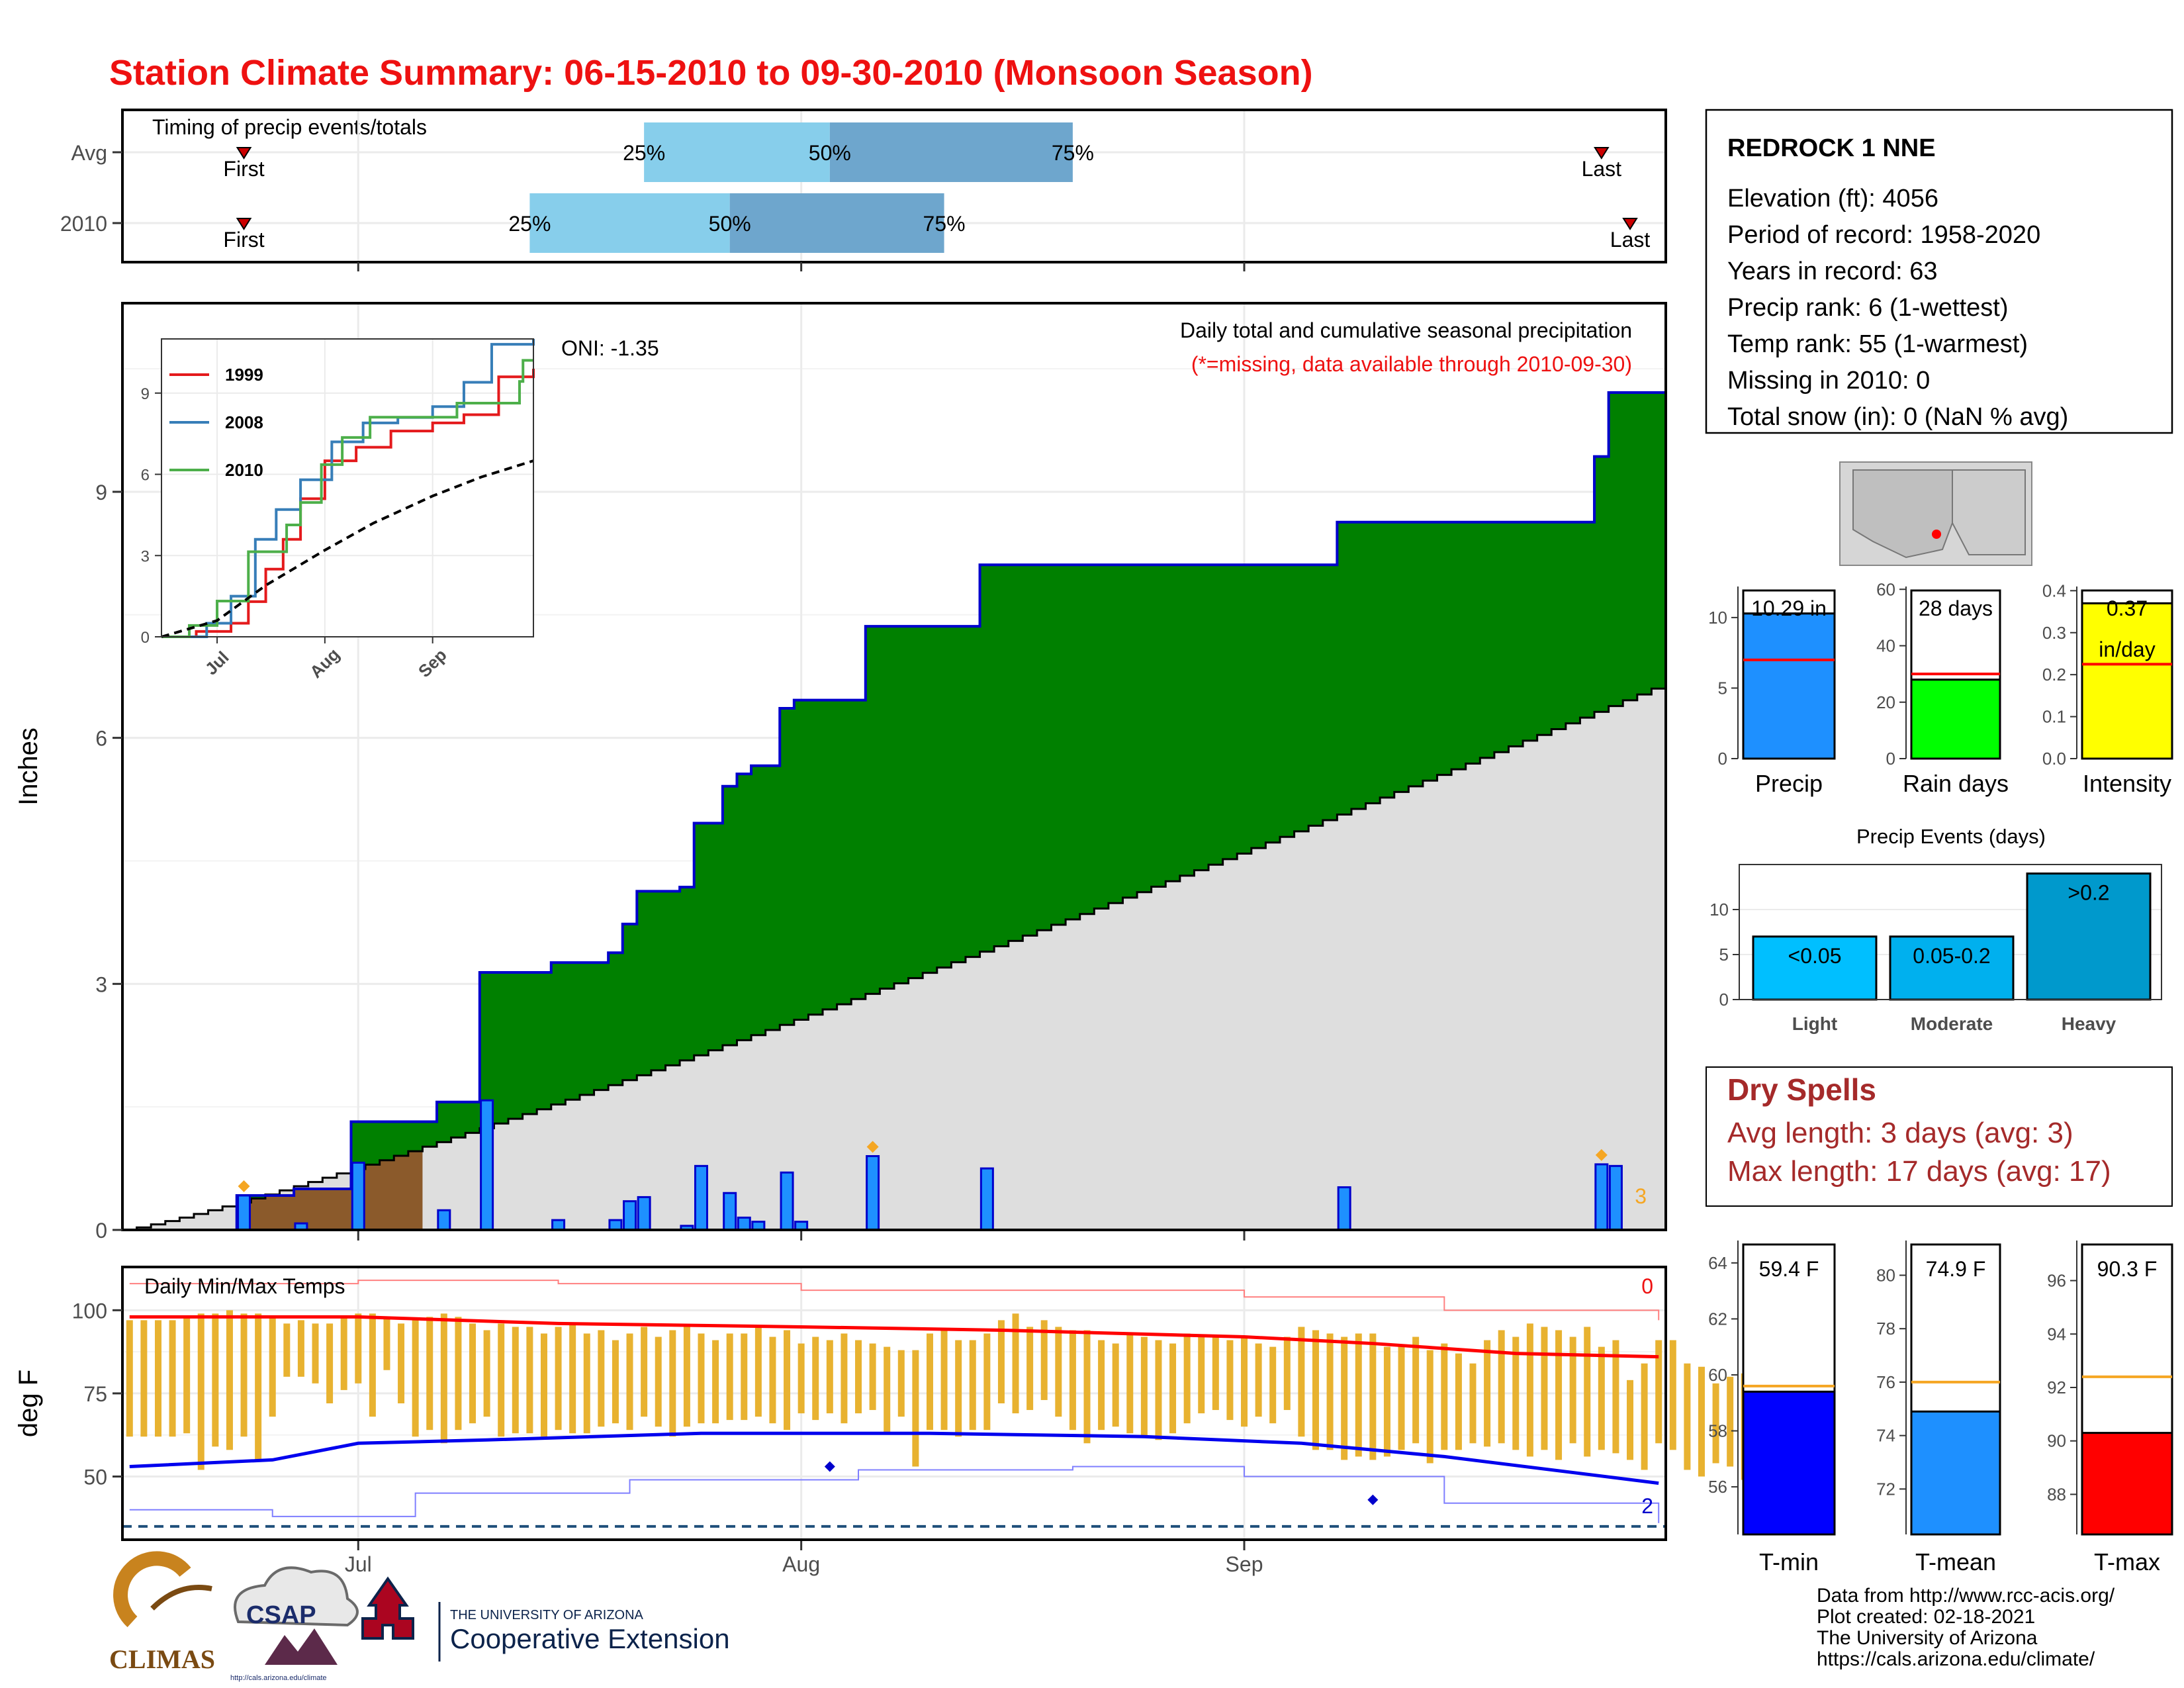  What do you see at coordinates (281, 1615) in the screenshot?
I see `csap-logo-text: CSAP` at bounding box center [281, 1615].